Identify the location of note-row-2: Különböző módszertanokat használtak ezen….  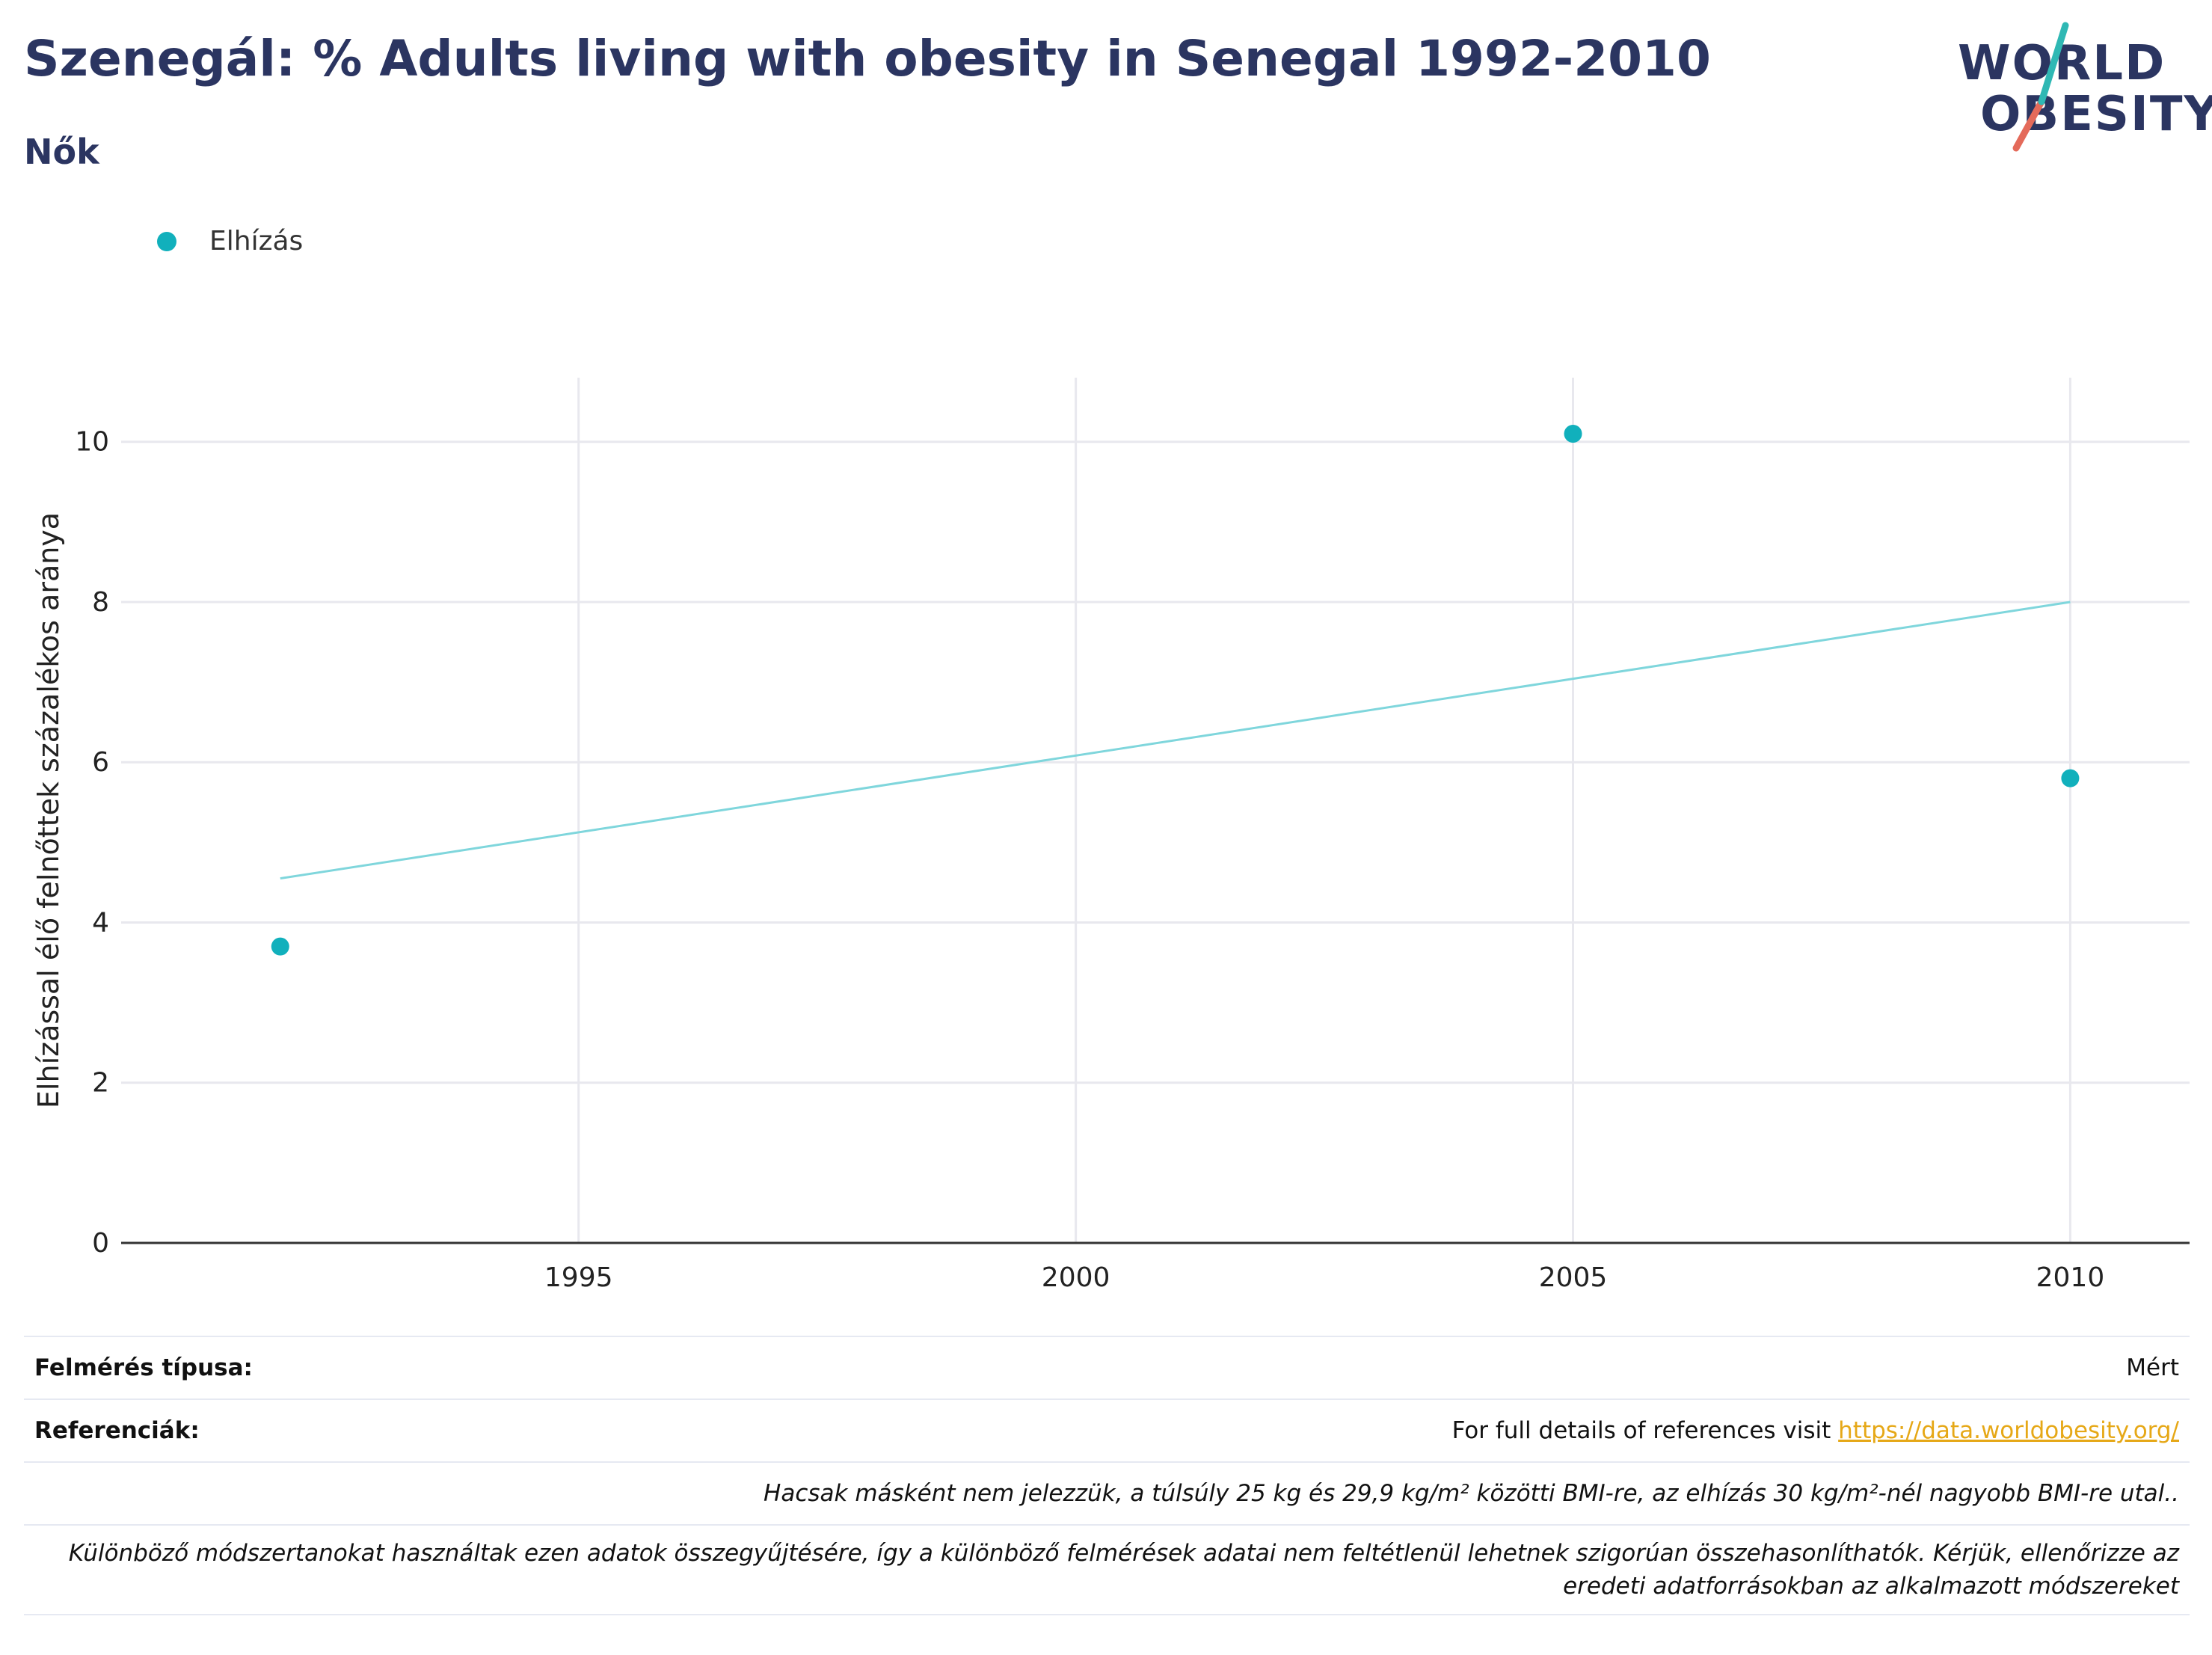
(1107, 1569).